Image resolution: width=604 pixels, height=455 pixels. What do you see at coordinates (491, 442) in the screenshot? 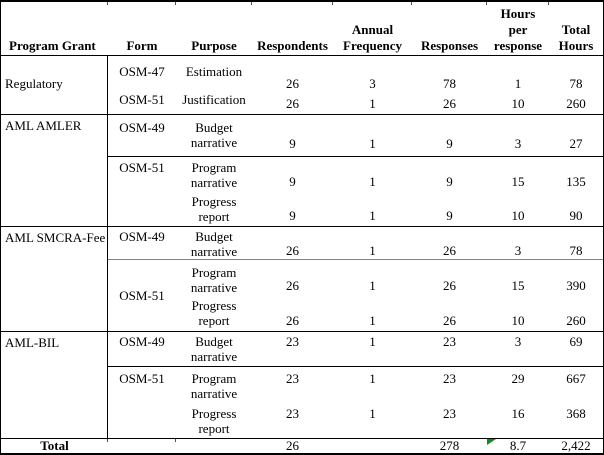
I see `cell-flag-icon` at bounding box center [491, 442].